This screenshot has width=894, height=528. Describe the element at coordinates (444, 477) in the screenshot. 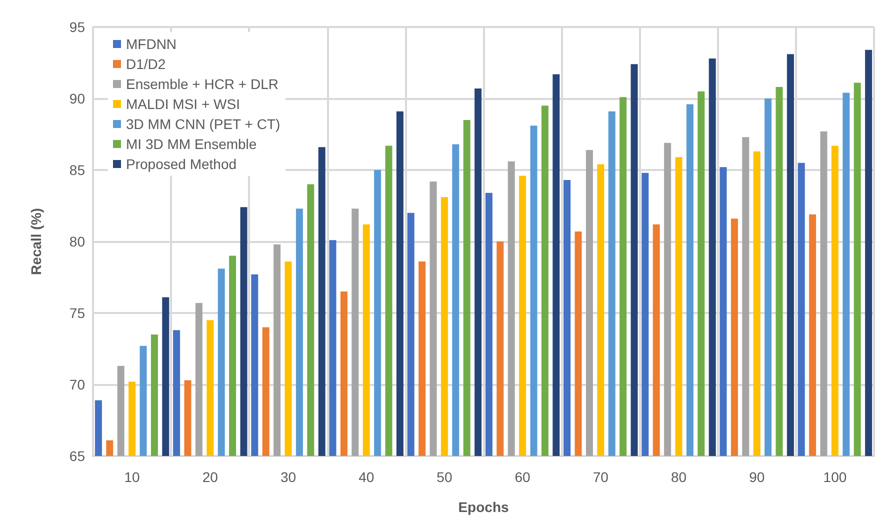

I see `x-tick-label: 50` at that location.